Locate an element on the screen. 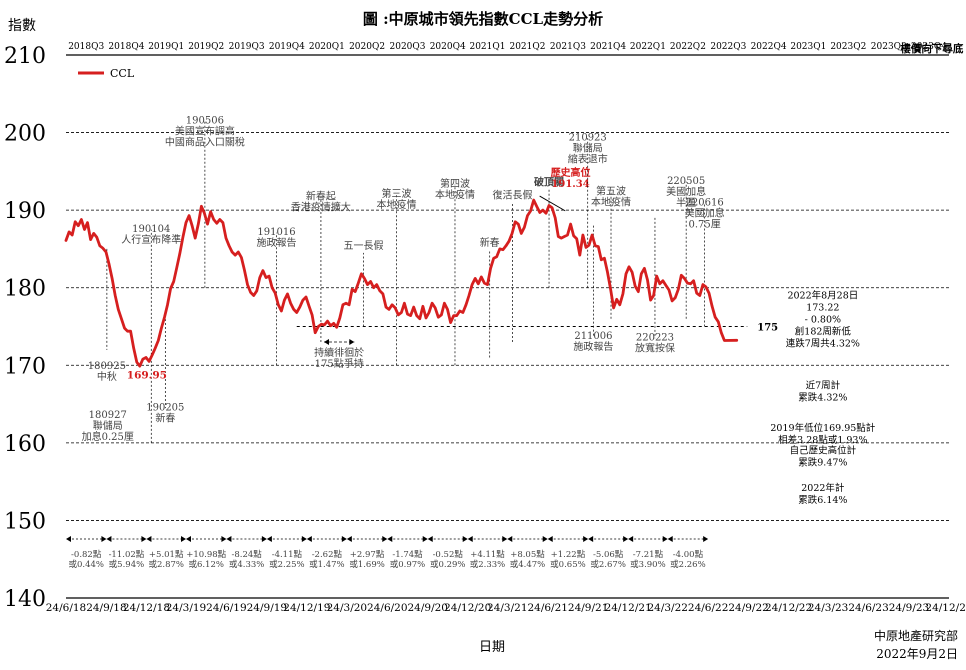  y-tick-label: 160 is located at coordinates (25, 444).